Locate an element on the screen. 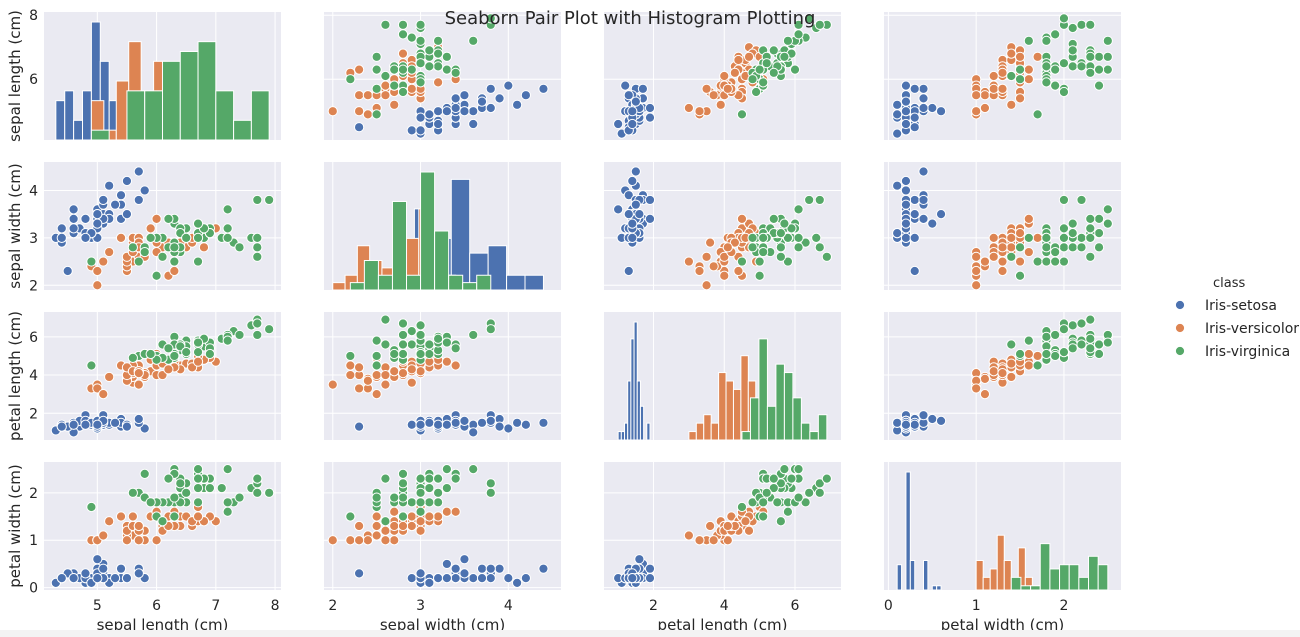 This screenshot has width=1300, height=637. x-tick-label: 2 is located at coordinates (1063, 606).